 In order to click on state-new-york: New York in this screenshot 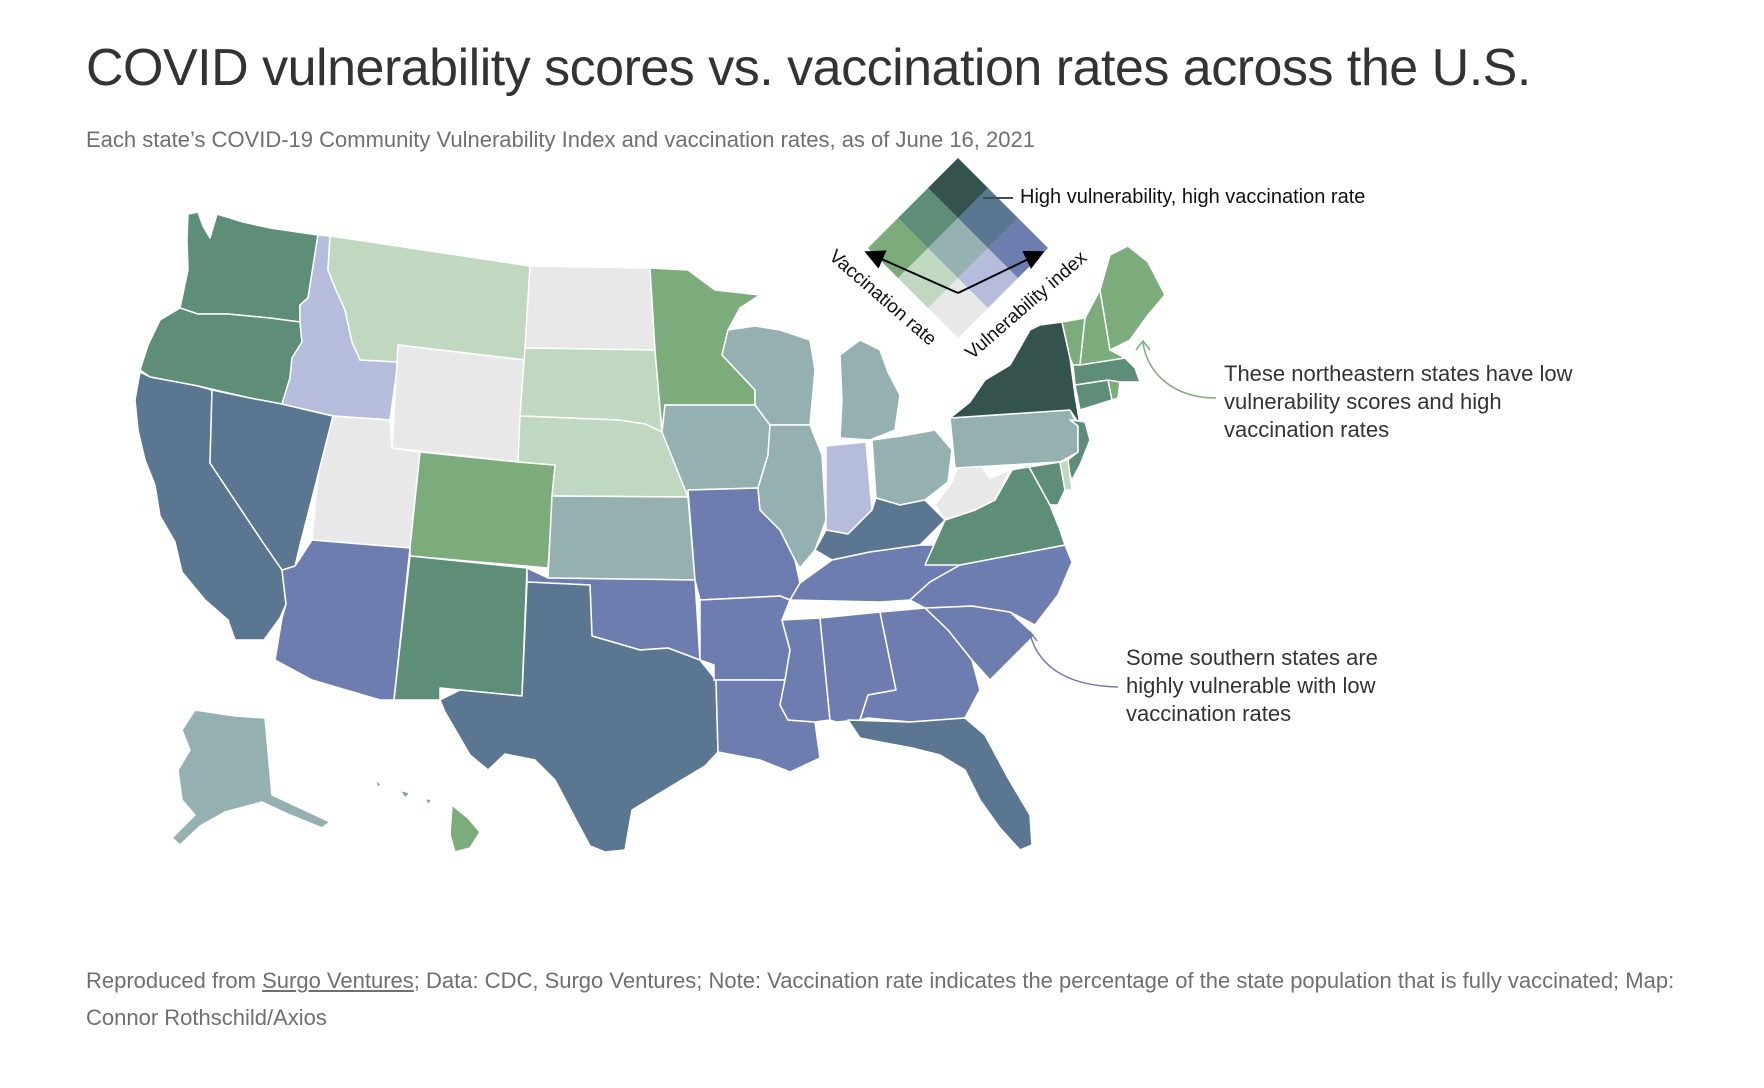, I will do `click(1015, 373)`.